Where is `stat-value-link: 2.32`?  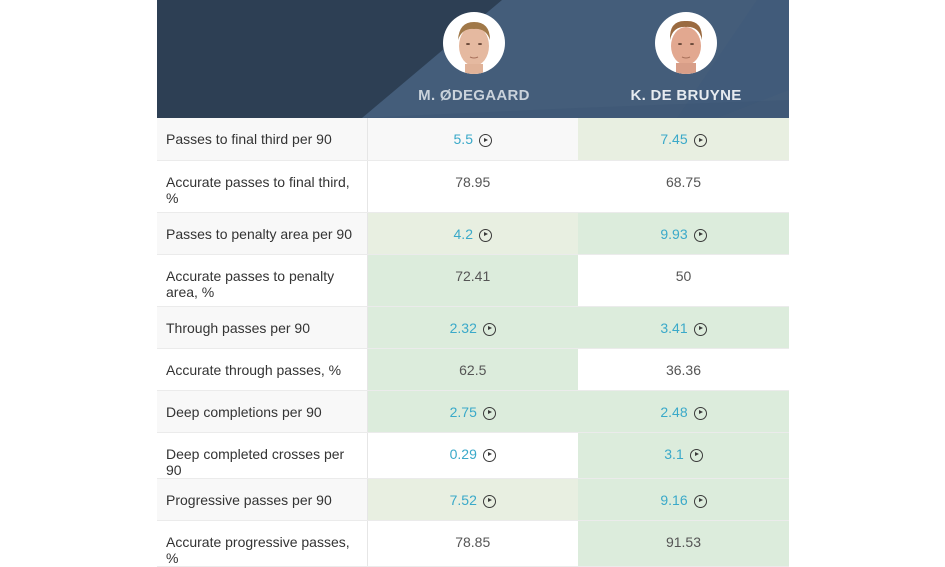 stat-value-link: 2.32 is located at coordinates (463, 327).